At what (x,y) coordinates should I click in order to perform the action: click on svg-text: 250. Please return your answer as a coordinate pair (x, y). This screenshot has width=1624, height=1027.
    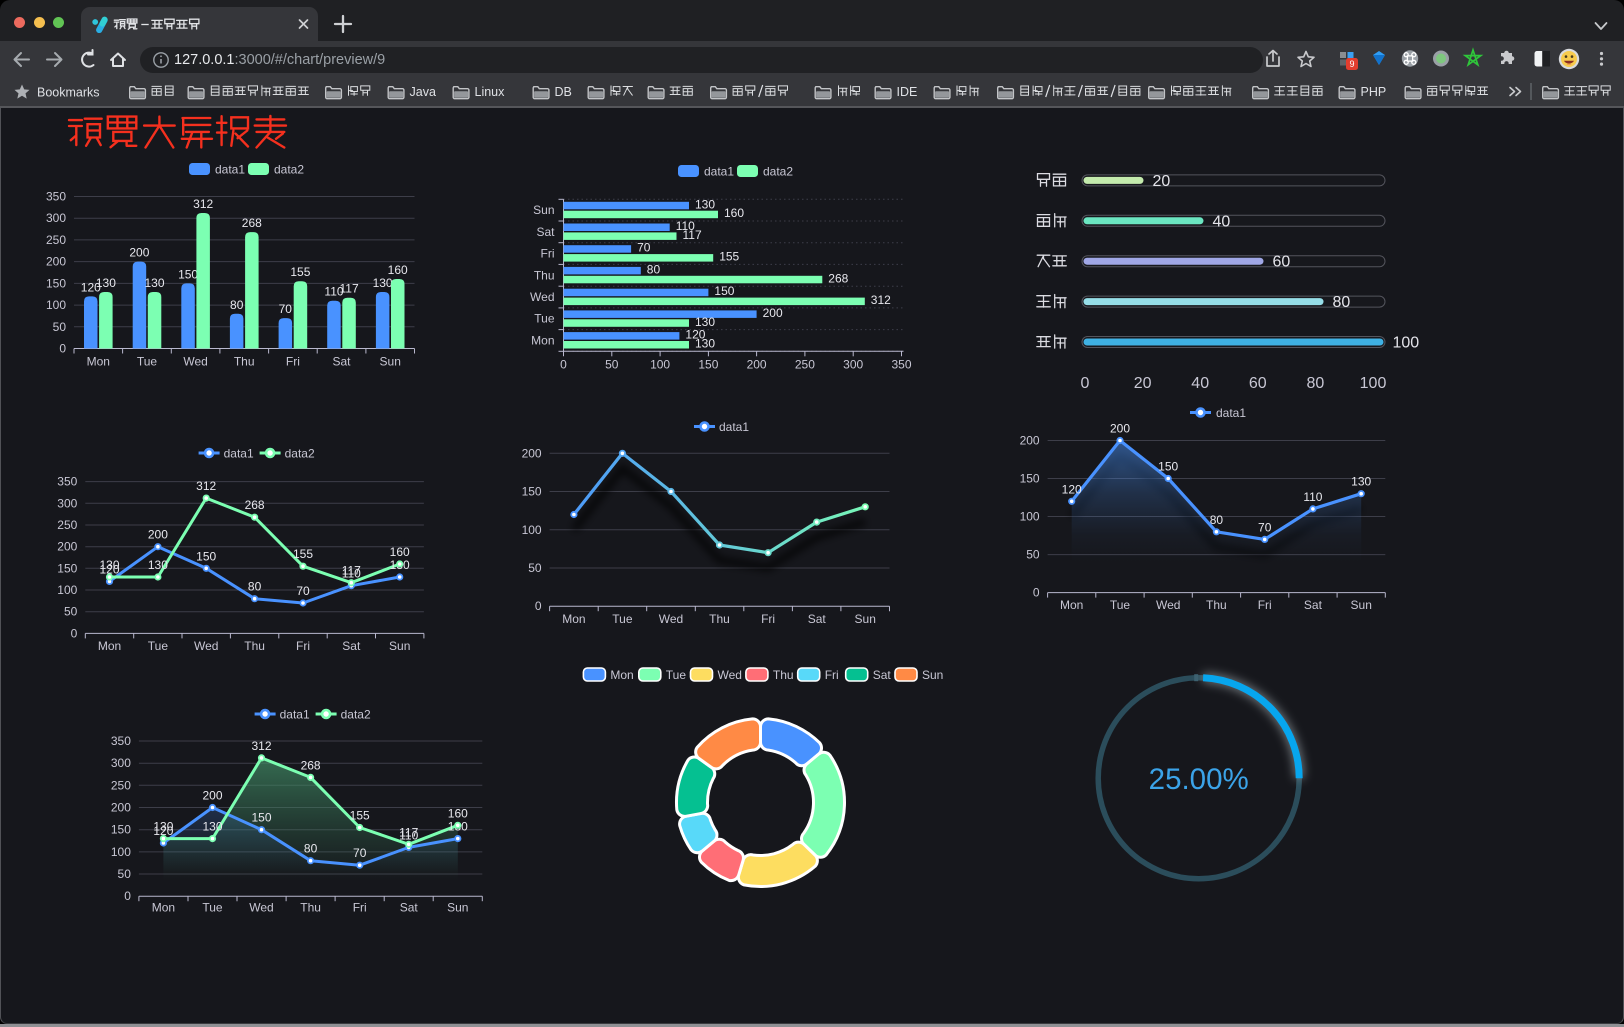
    Looking at the image, I should click on (67, 525).